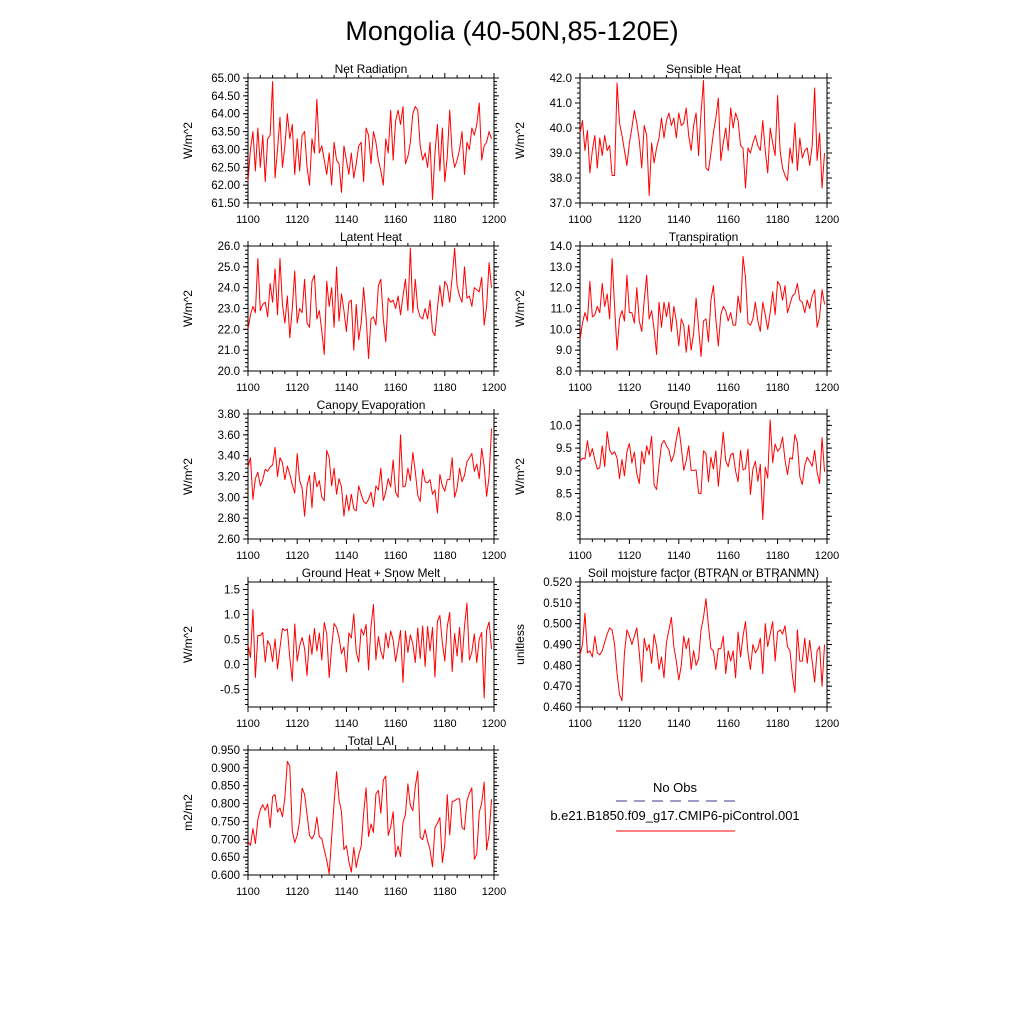  Describe the element at coordinates (561, 268) in the screenshot. I see `y-tick-label: 13.0` at that location.